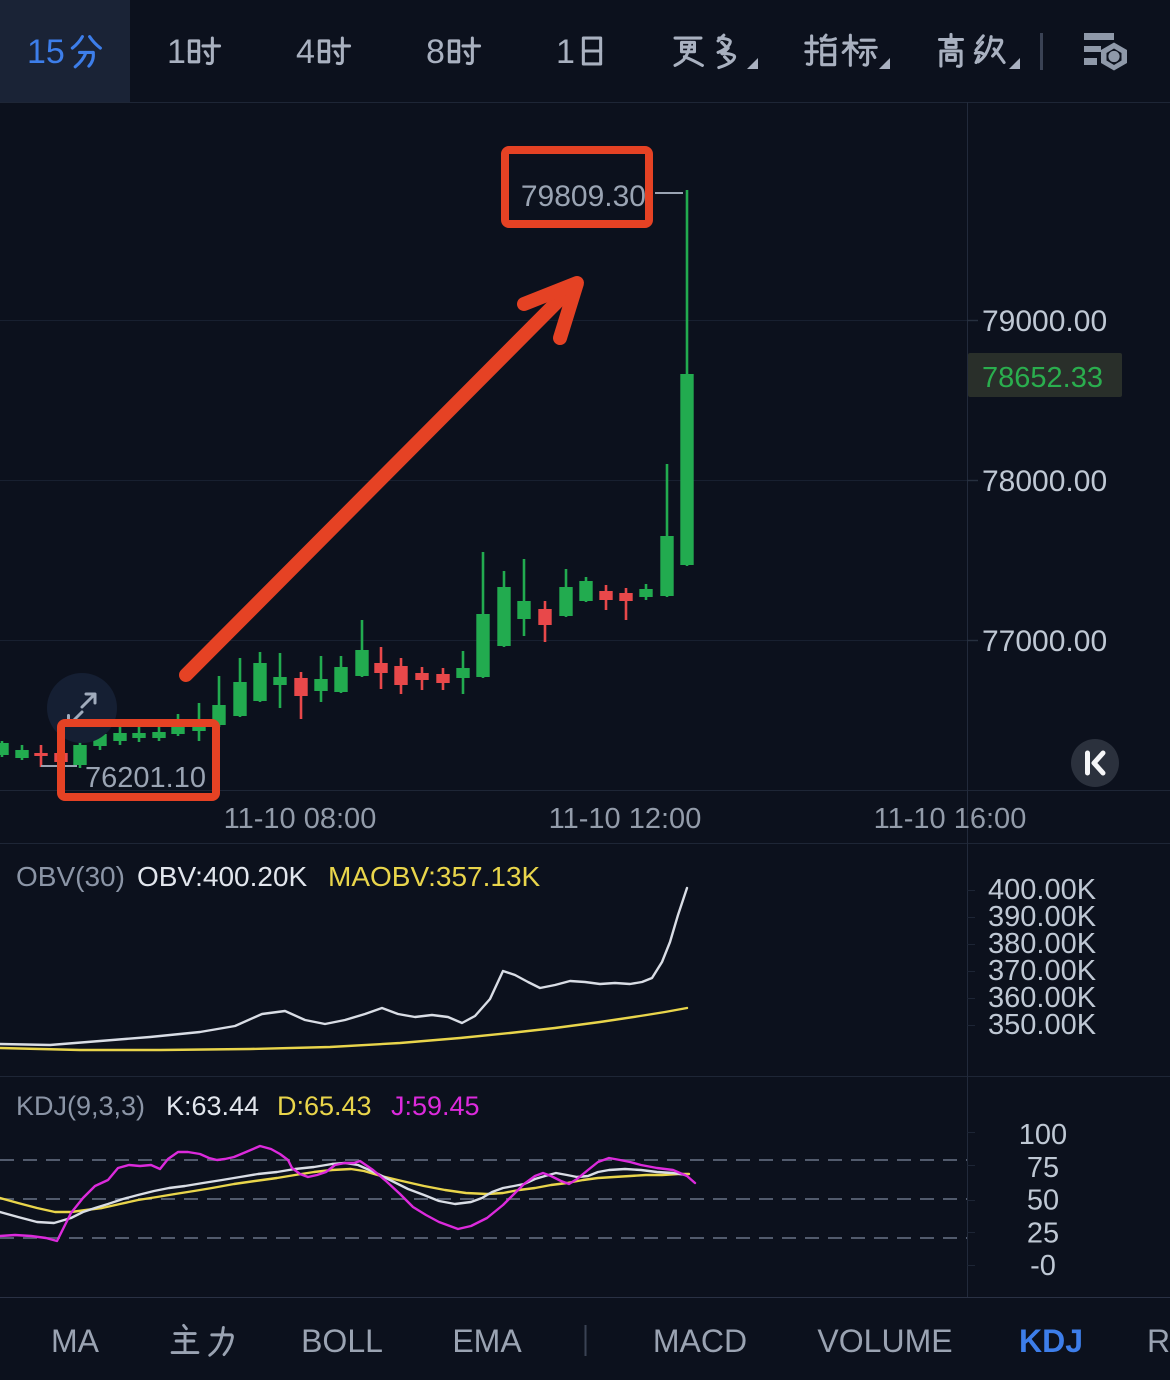 This screenshot has width=1170, height=1380. I want to click on svg-text: 79809.30, so click(583, 196).